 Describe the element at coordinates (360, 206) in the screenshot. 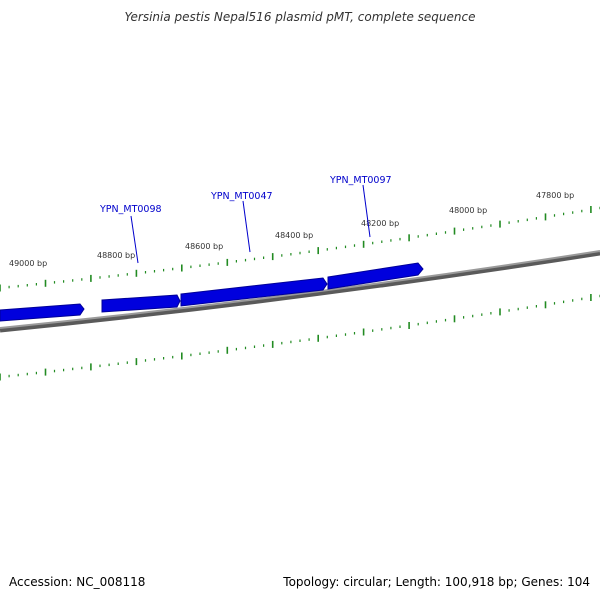

I see `gene-label-group: YPN_MT0097` at that location.